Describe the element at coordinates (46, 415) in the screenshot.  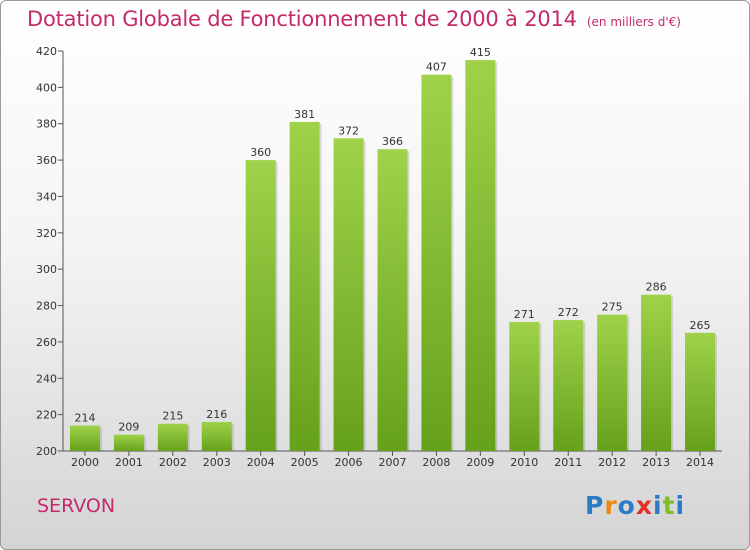
I see `y-tick-label: 220` at that location.